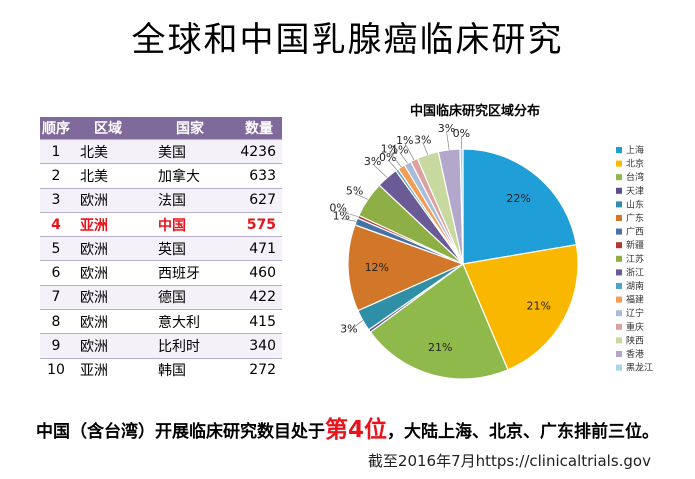 The width and height of the screenshot is (695, 479). Describe the element at coordinates (56, 273) in the screenshot. I see `cell-rank: 6` at that location.